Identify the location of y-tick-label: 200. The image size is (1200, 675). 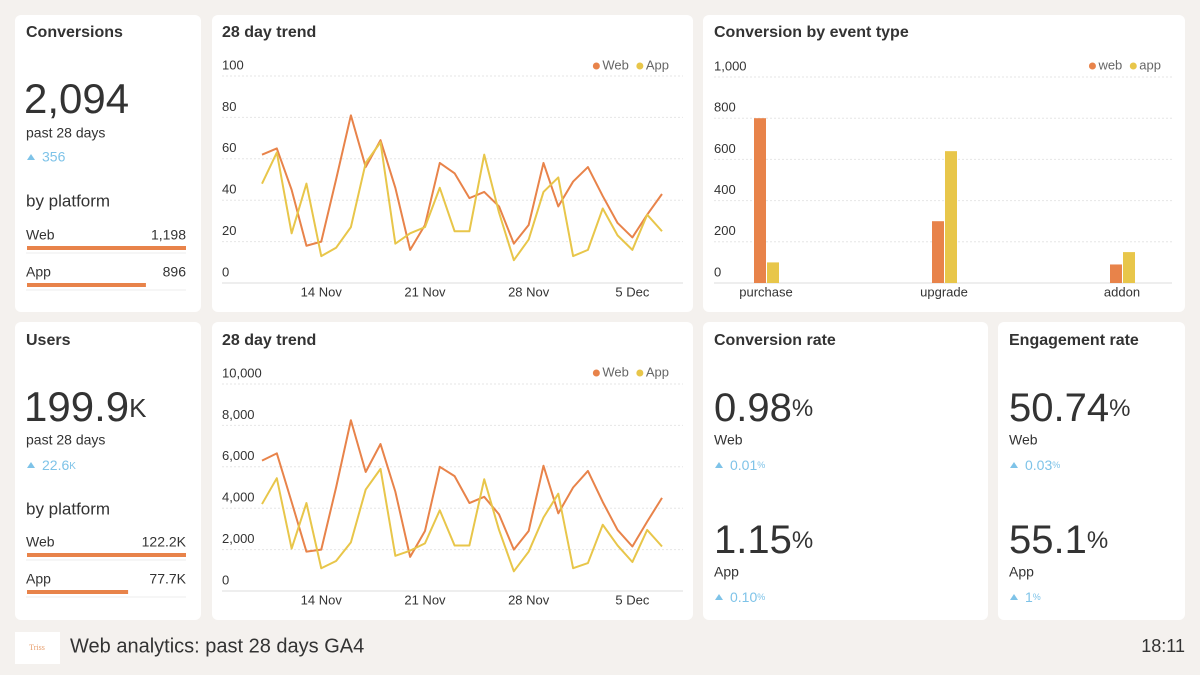
(725, 230).